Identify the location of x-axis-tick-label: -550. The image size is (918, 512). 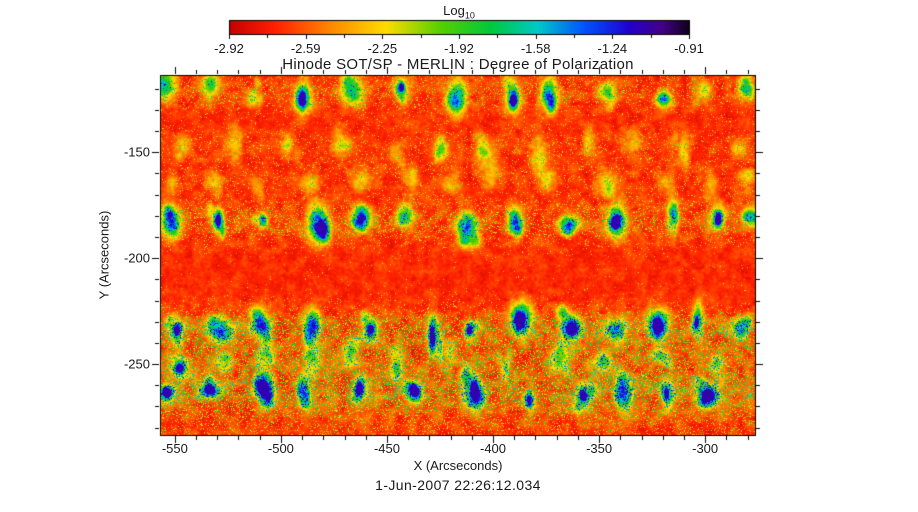
(174, 448).